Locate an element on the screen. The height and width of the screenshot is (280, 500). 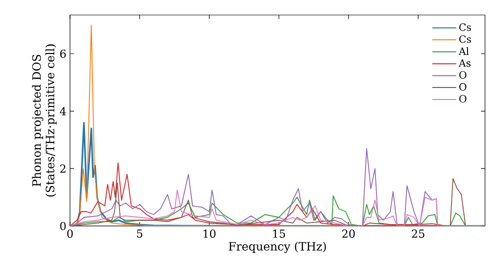
x-tick-label: 15 is located at coordinates (279, 234).